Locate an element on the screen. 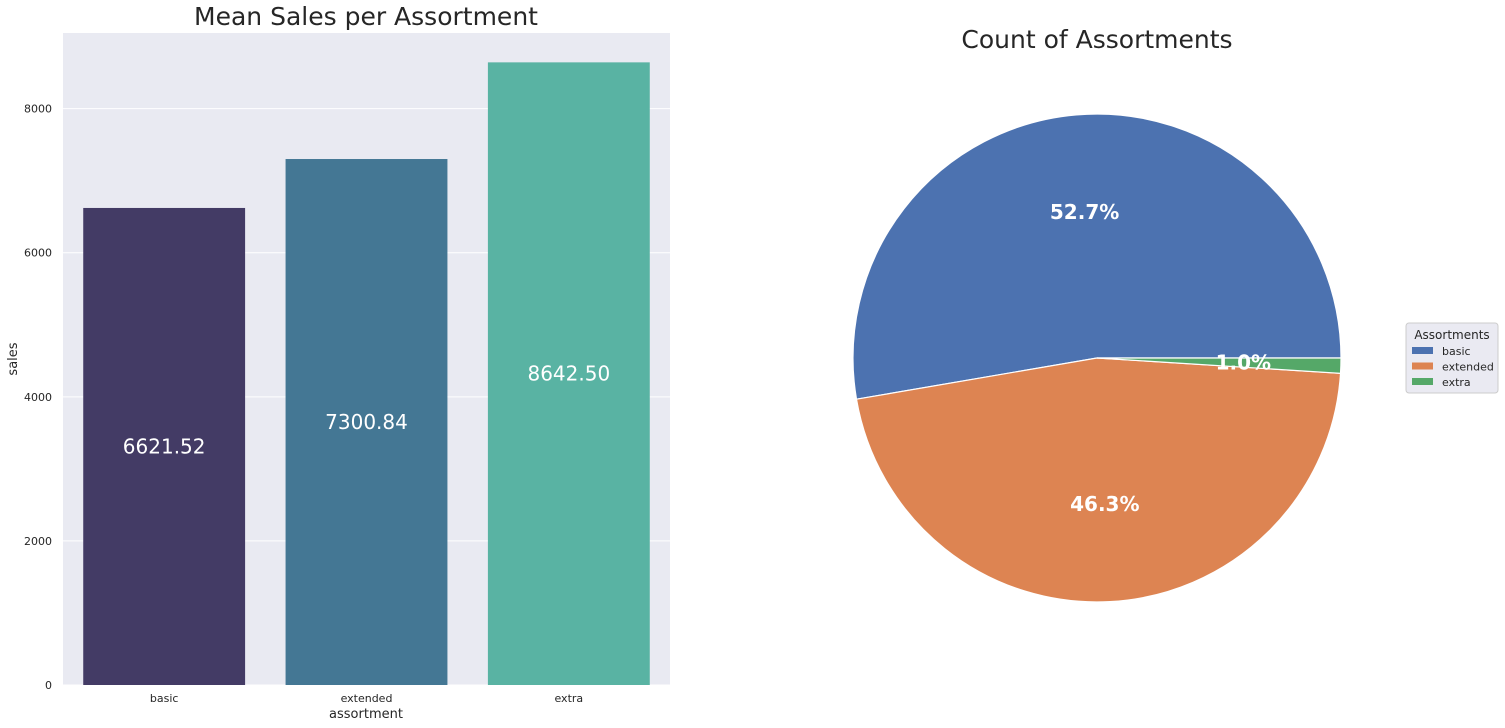  legend-entries: basic extended extra is located at coordinates (1453, 367).